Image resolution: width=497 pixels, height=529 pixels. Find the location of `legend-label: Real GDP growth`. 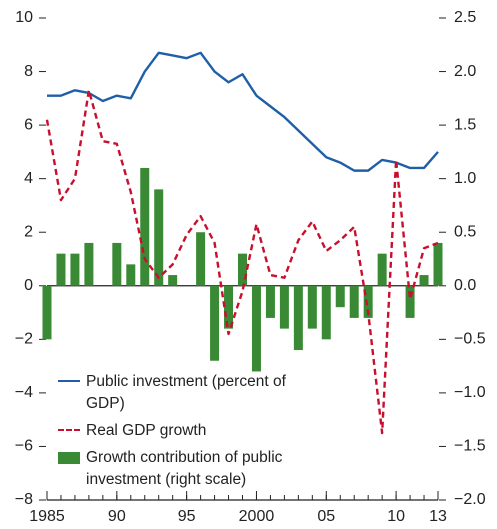

legend-label: Real GDP growth is located at coordinates (146, 430).